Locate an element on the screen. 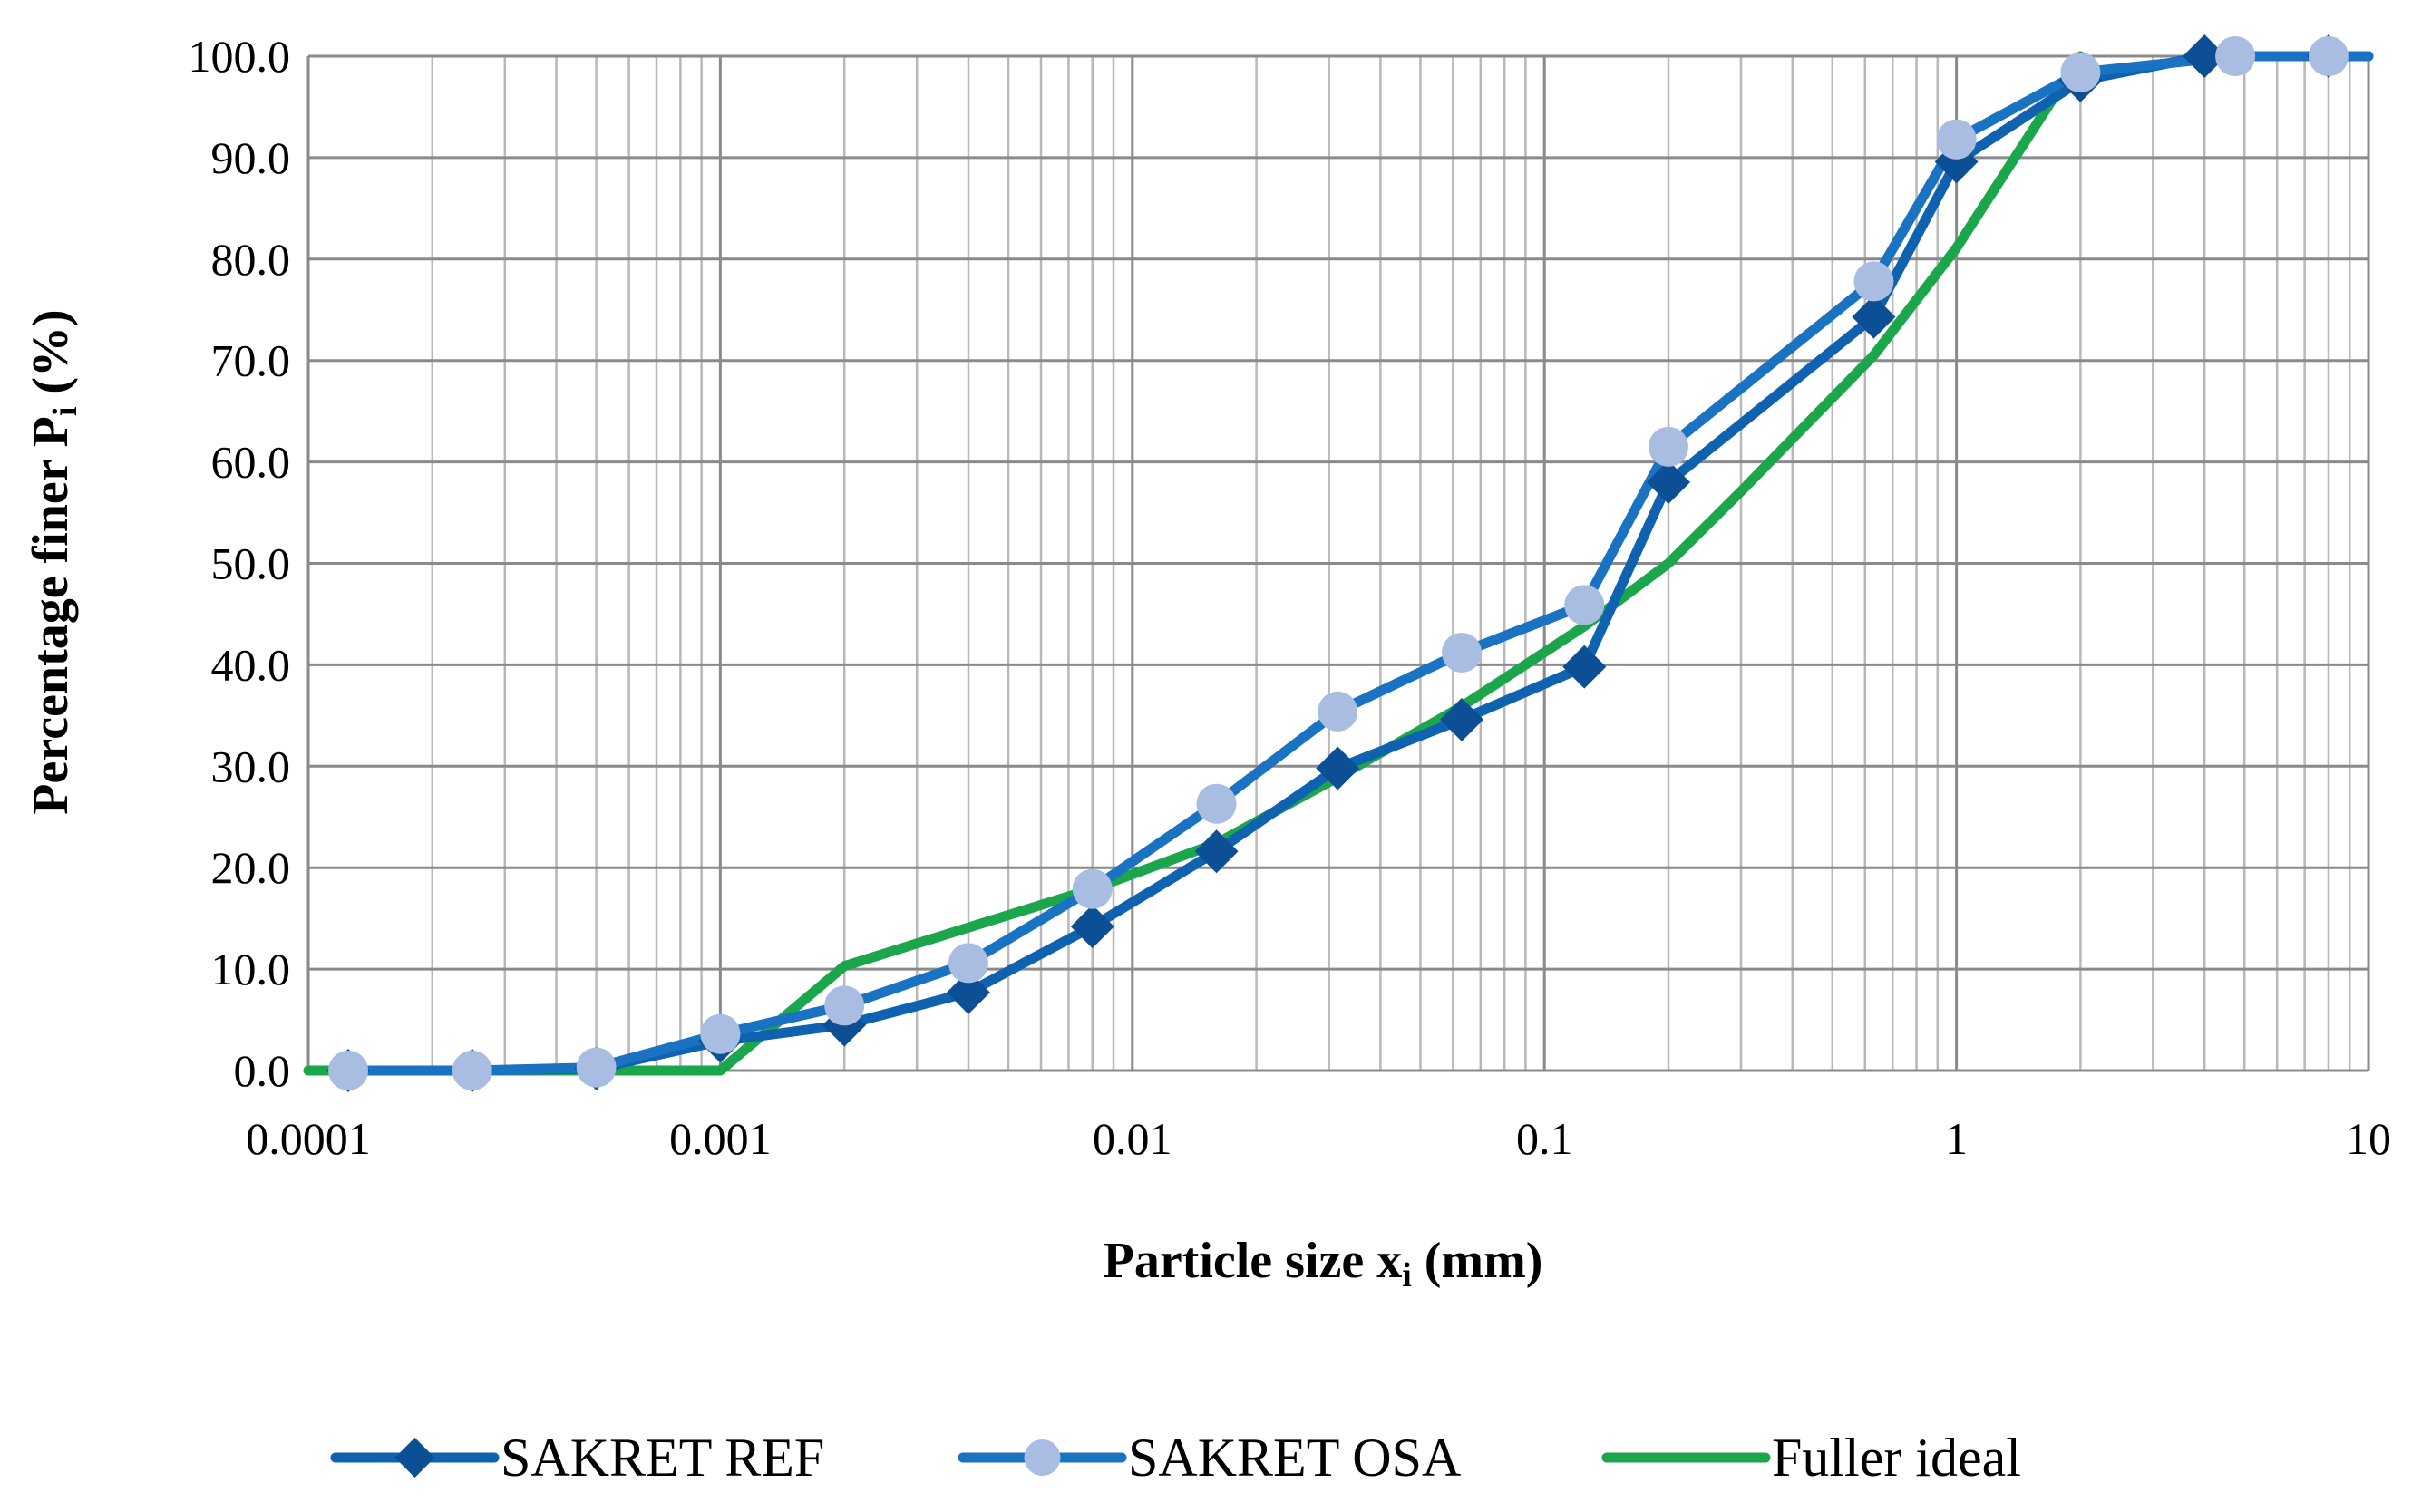 The image size is (2412, 1512). x-axis-title-unit: (mm) is located at coordinates (1477, 1261).